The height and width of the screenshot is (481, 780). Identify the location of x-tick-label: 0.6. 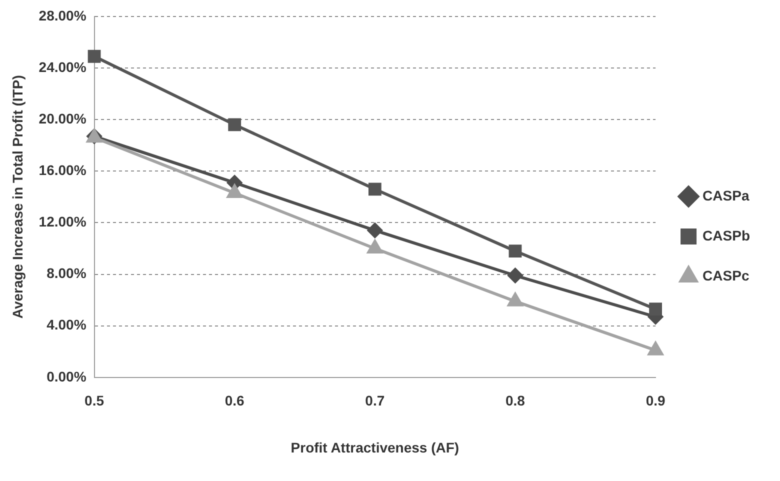
(234, 400).